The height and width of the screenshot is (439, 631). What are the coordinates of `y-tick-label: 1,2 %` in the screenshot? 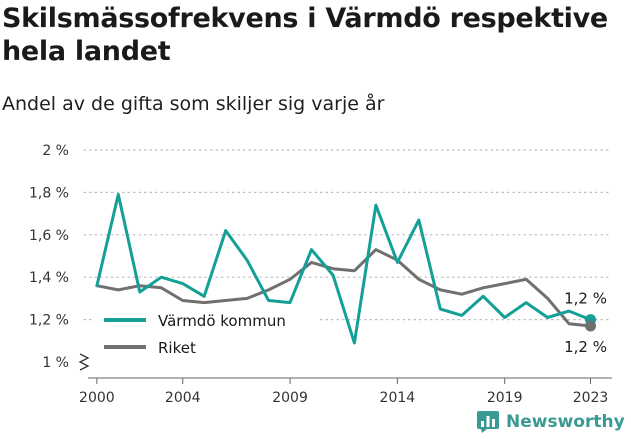 It's located at (49, 321).